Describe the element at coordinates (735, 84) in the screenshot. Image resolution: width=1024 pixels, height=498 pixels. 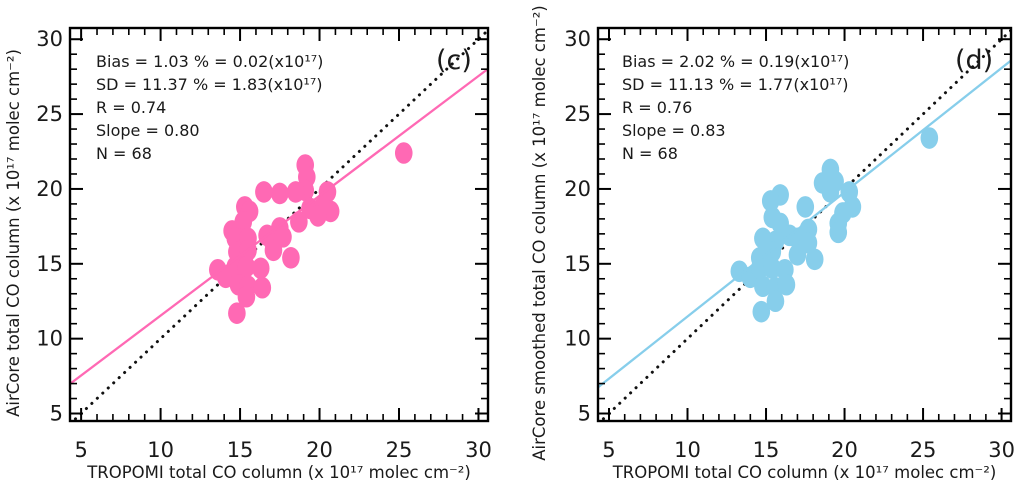
I see `stats-line-sd: SD = 11.13 % = 1.77(x10¹⁷)` at that location.